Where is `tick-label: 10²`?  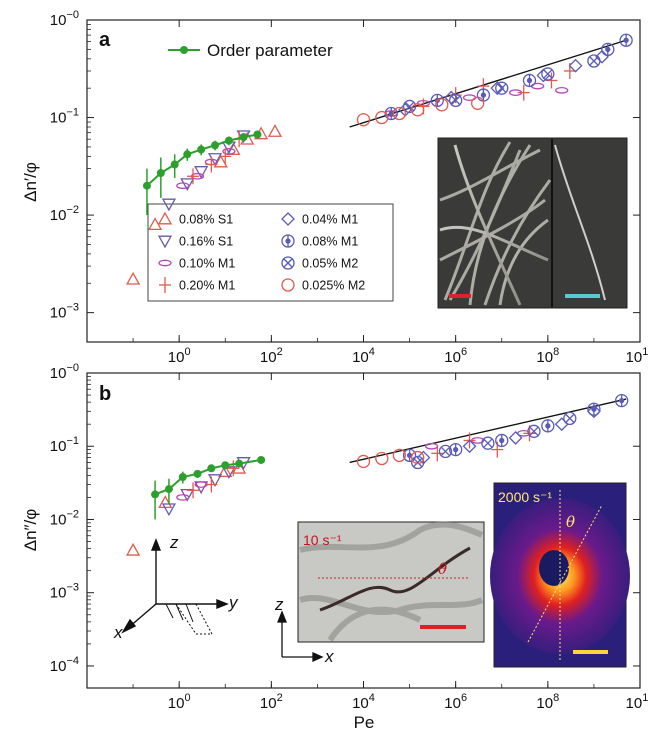
tick-label: 10² is located at coordinates (271, 702).